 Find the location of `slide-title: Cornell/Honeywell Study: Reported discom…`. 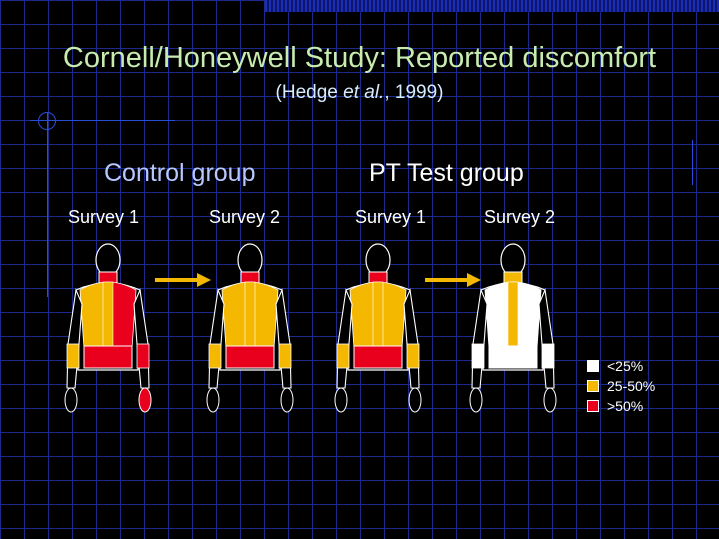

slide-title: Cornell/Honeywell Study: Reported discom… is located at coordinates (359, 58).